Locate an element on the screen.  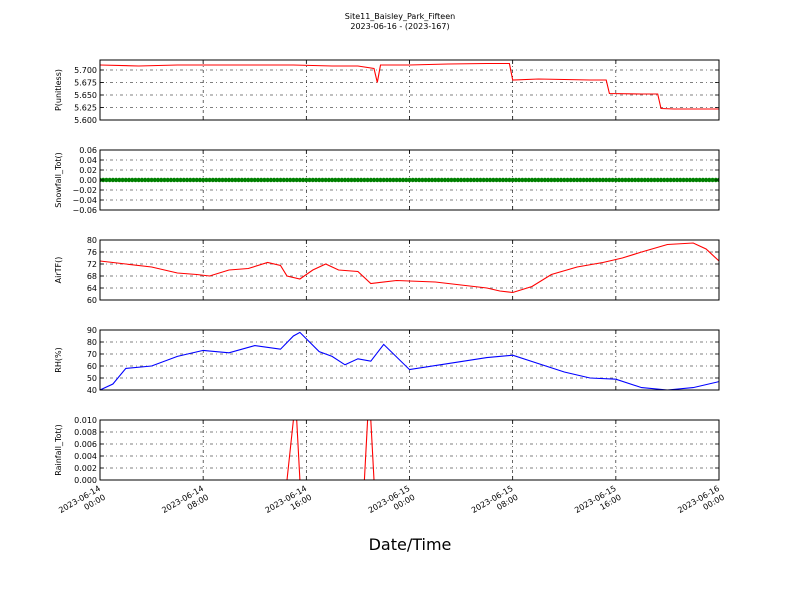
y-tick-label: 0.00 is located at coordinates (88, 180).